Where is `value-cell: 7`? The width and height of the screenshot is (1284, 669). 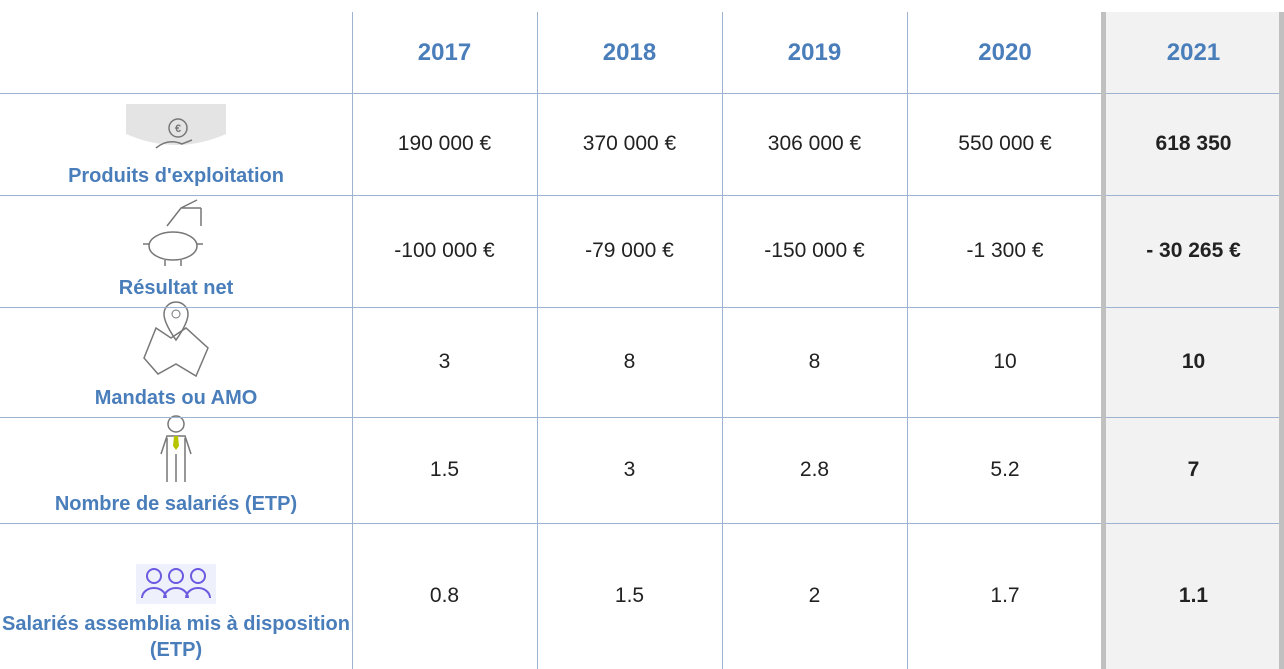
value-cell: 7 is located at coordinates (1193, 470).